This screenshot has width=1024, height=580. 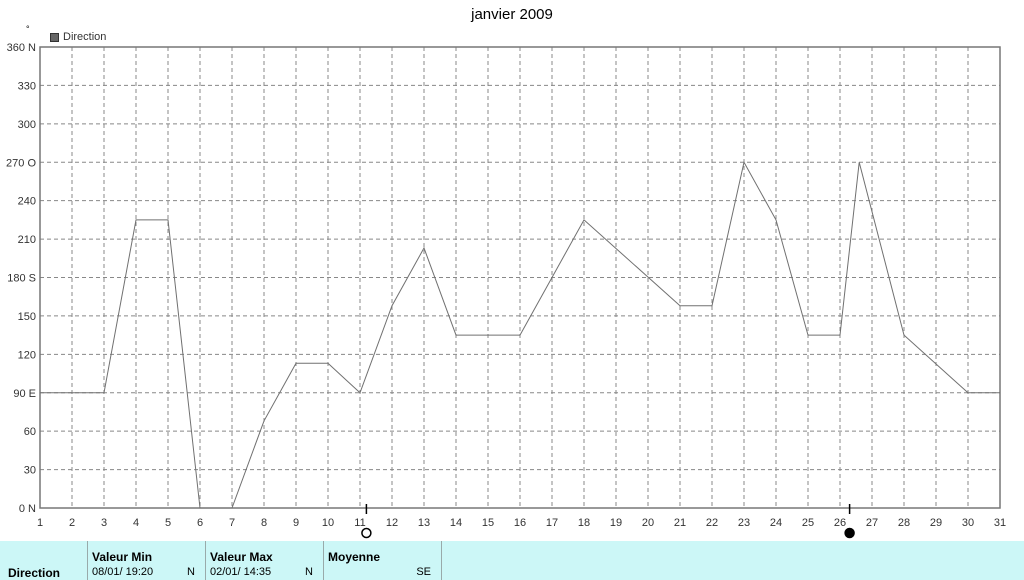 What do you see at coordinates (488, 523) in the screenshot?
I see `x-tick-label: 15` at bounding box center [488, 523].